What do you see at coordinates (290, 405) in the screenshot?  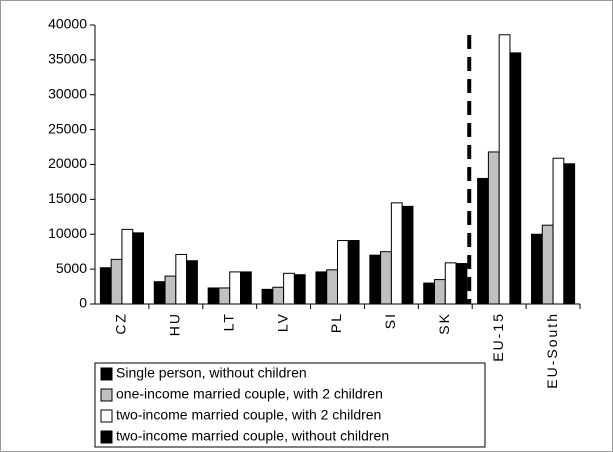 I see `legend-box` at bounding box center [290, 405].